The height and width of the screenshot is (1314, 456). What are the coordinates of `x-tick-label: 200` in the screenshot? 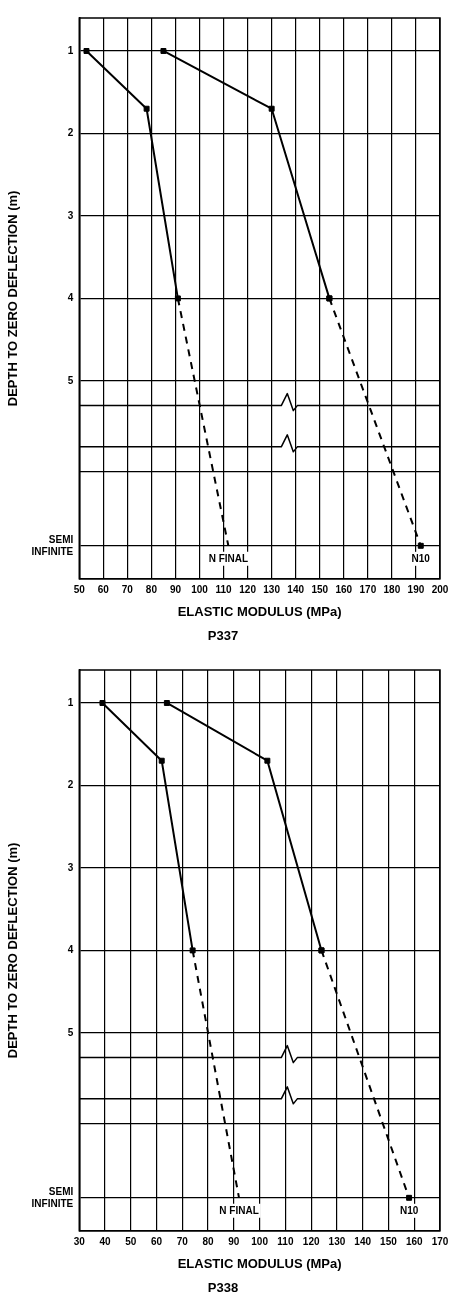 It's located at (440, 589).